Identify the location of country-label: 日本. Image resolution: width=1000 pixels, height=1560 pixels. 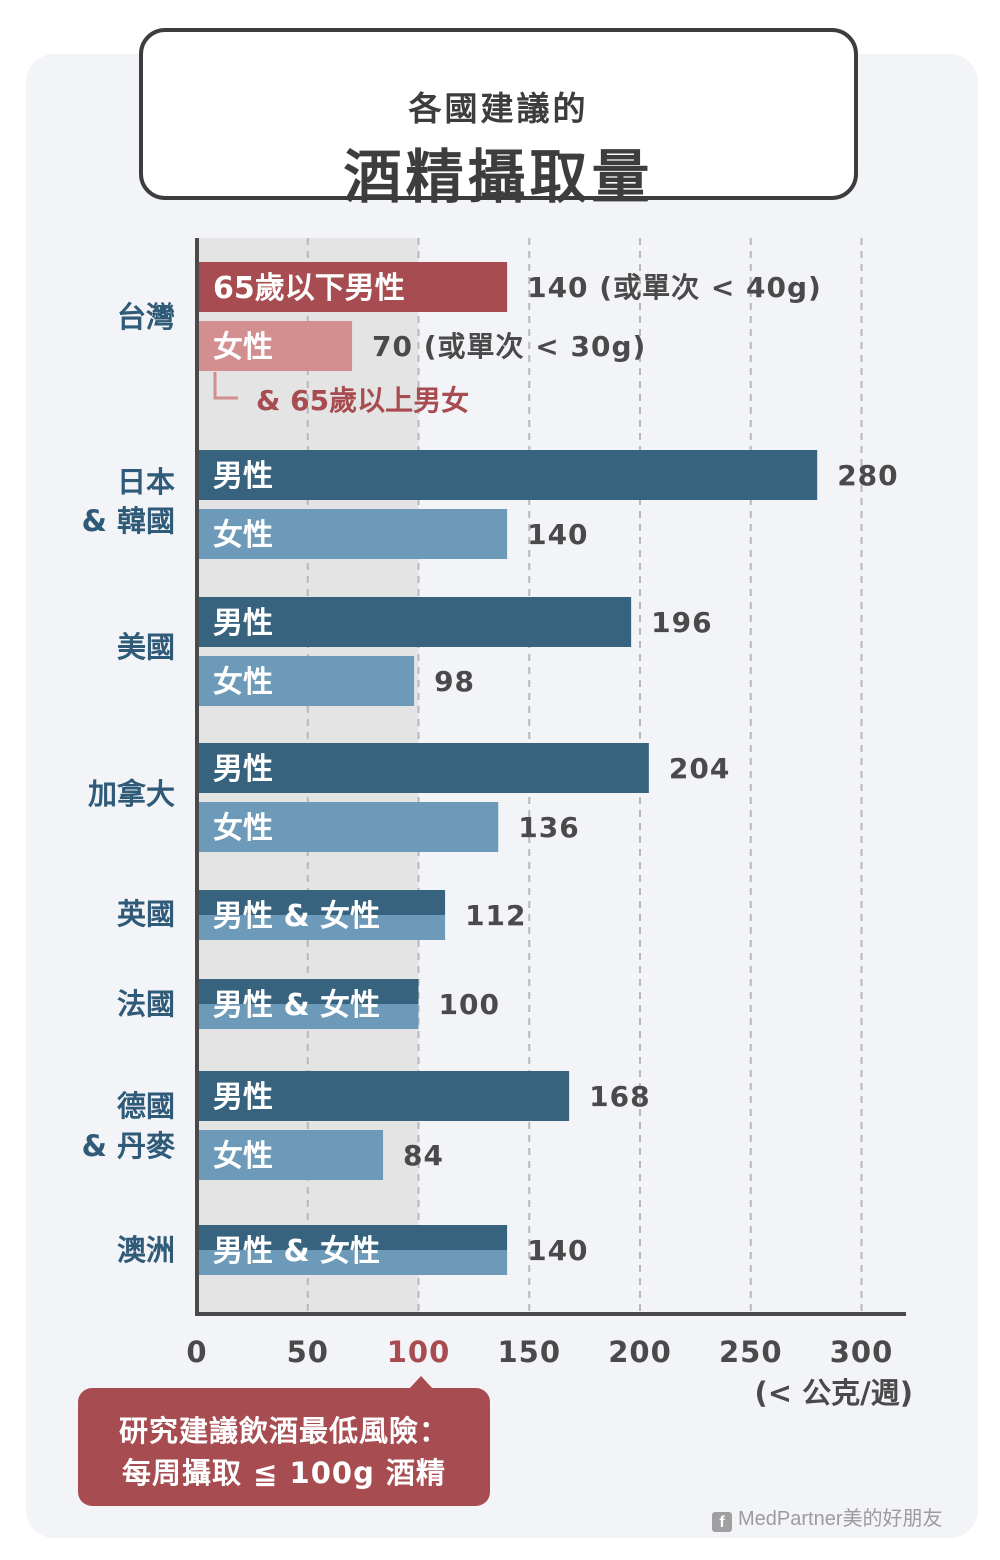
(146, 482).